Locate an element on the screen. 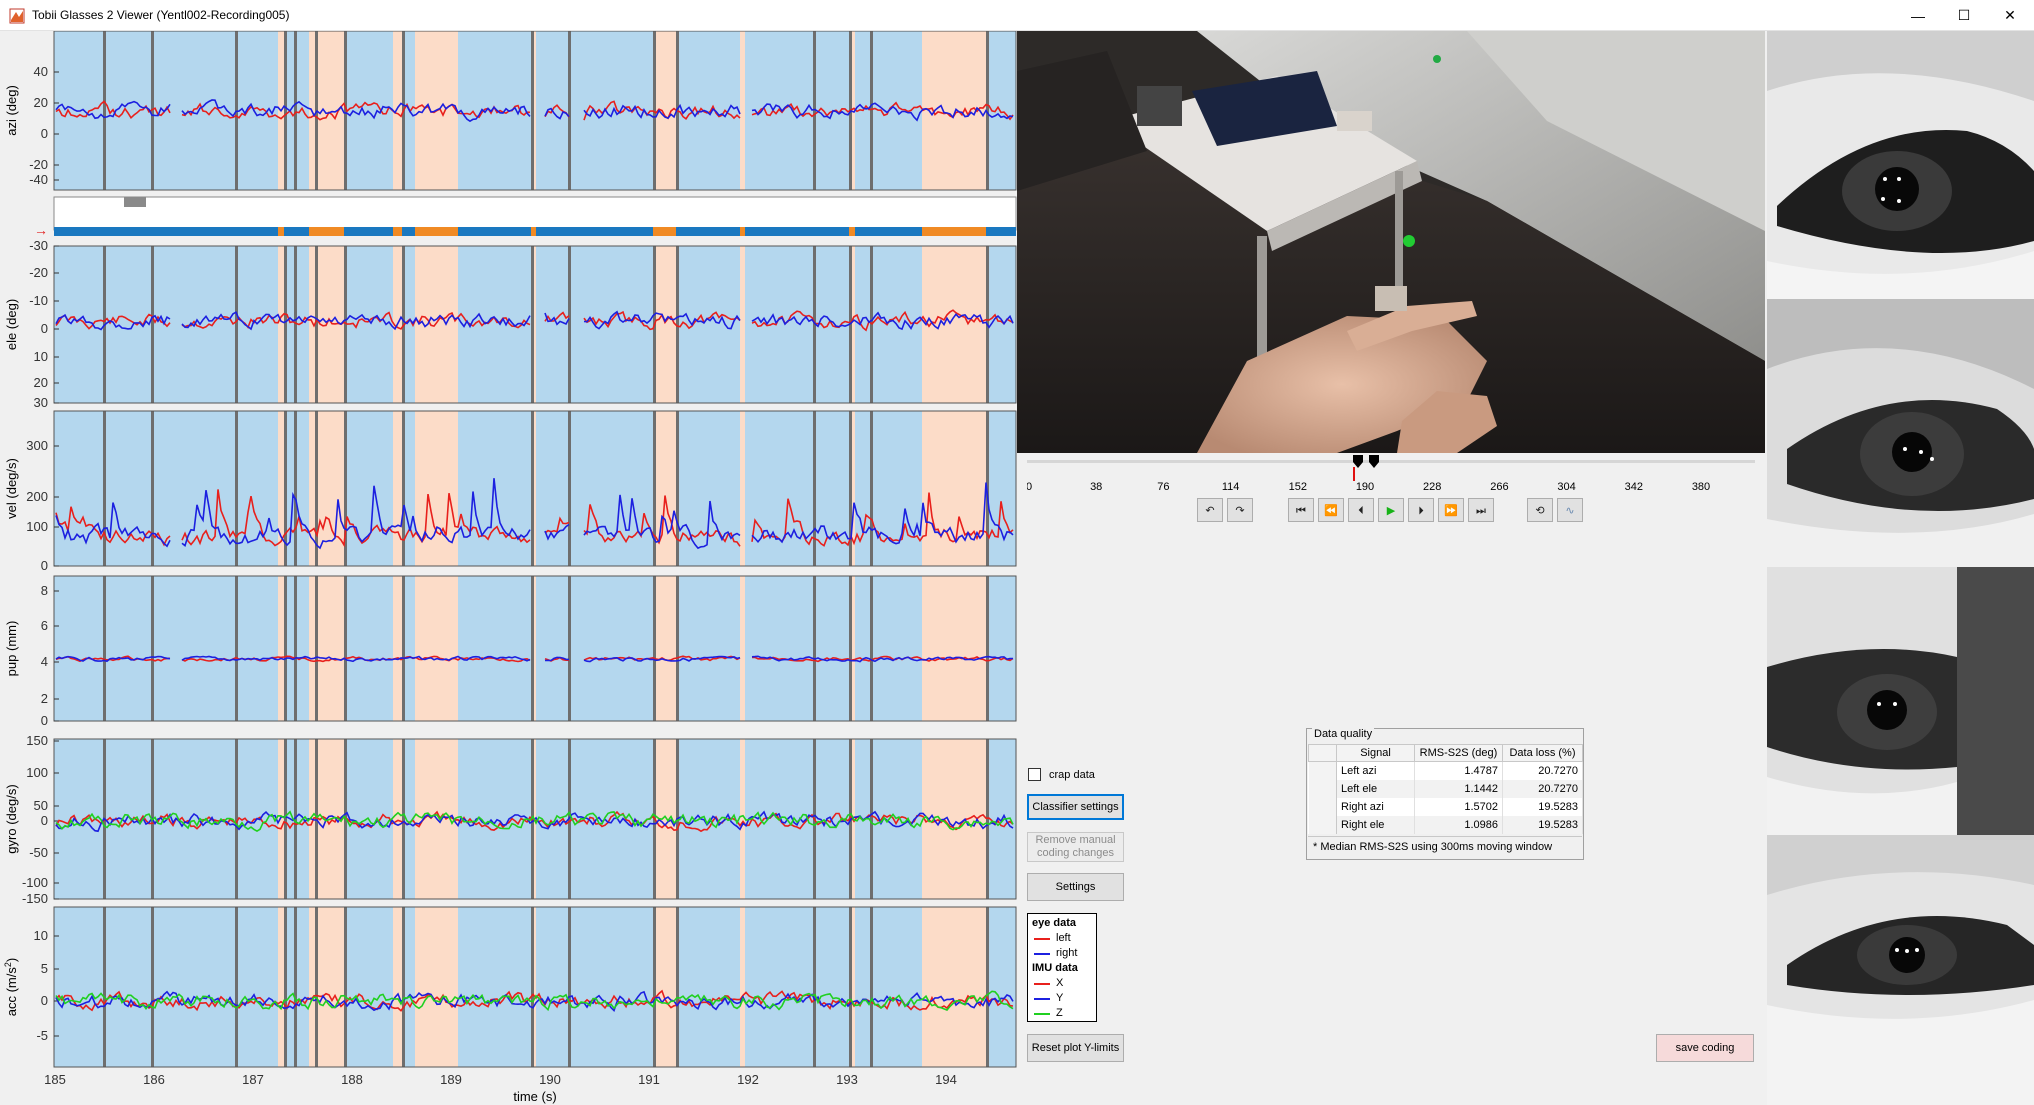 The height and width of the screenshot is (1105, 2034). crap-data-row: crap data is located at coordinates (1061, 774).